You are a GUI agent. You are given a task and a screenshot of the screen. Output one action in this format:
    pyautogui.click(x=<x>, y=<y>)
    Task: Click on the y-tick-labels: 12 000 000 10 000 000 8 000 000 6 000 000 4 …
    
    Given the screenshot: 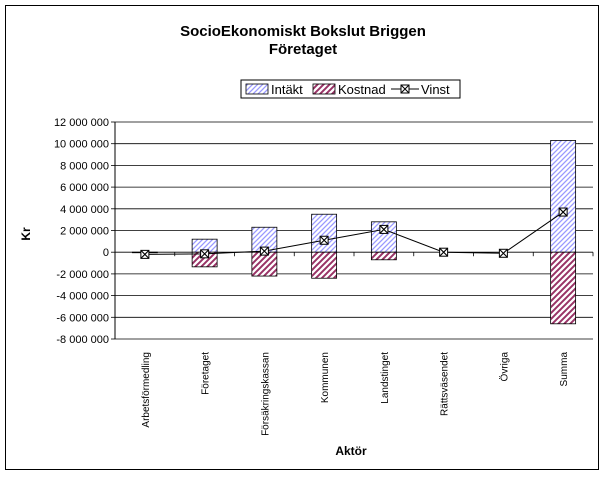 What is the action you would take?
    pyautogui.click(x=81, y=231)
    